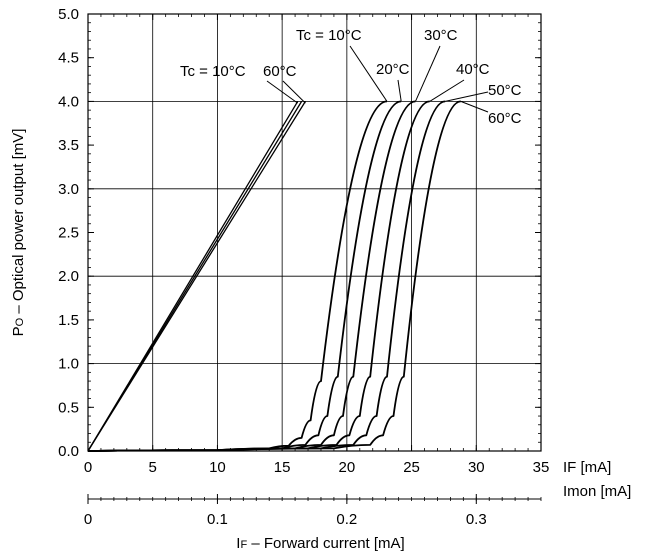 This screenshot has width=650, height=558. I want to click on x-tick-label: 20, so click(347, 467).